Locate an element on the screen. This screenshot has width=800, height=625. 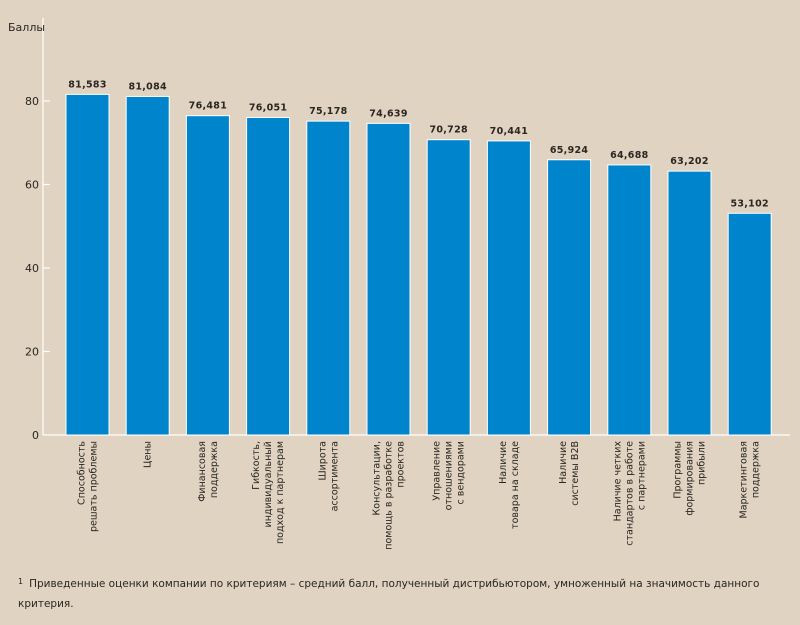
value-label: 76,481 is located at coordinates (208, 106).